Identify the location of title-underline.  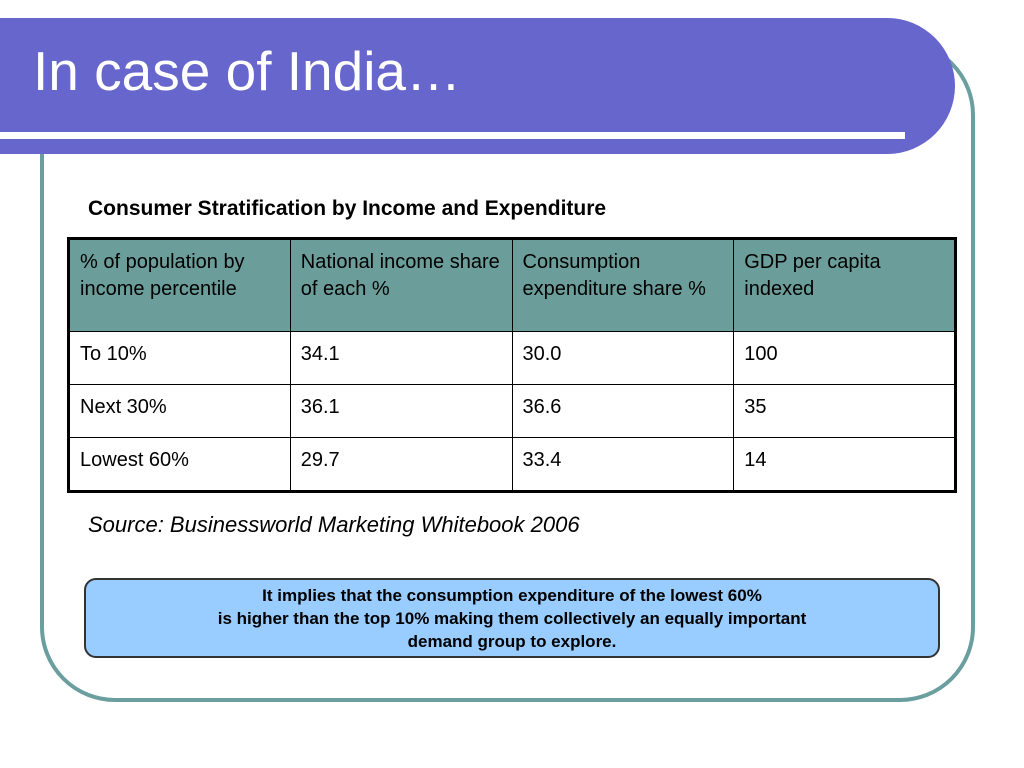
(452, 135).